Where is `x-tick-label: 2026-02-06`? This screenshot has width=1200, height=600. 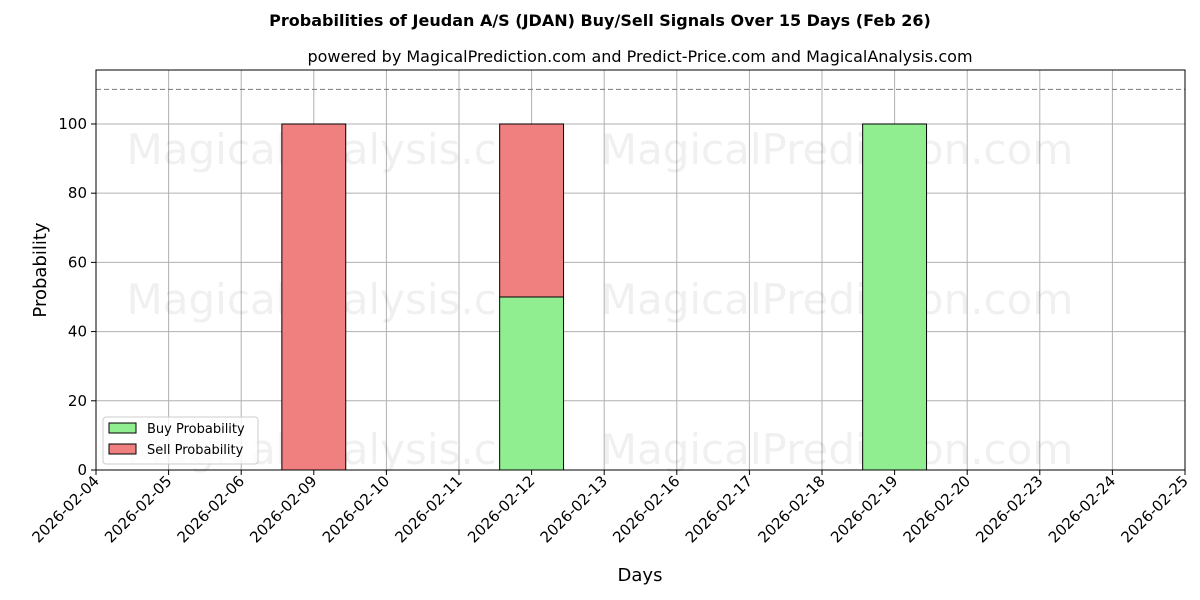
x-tick-label: 2026-02-06 is located at coordinates (211, 509).